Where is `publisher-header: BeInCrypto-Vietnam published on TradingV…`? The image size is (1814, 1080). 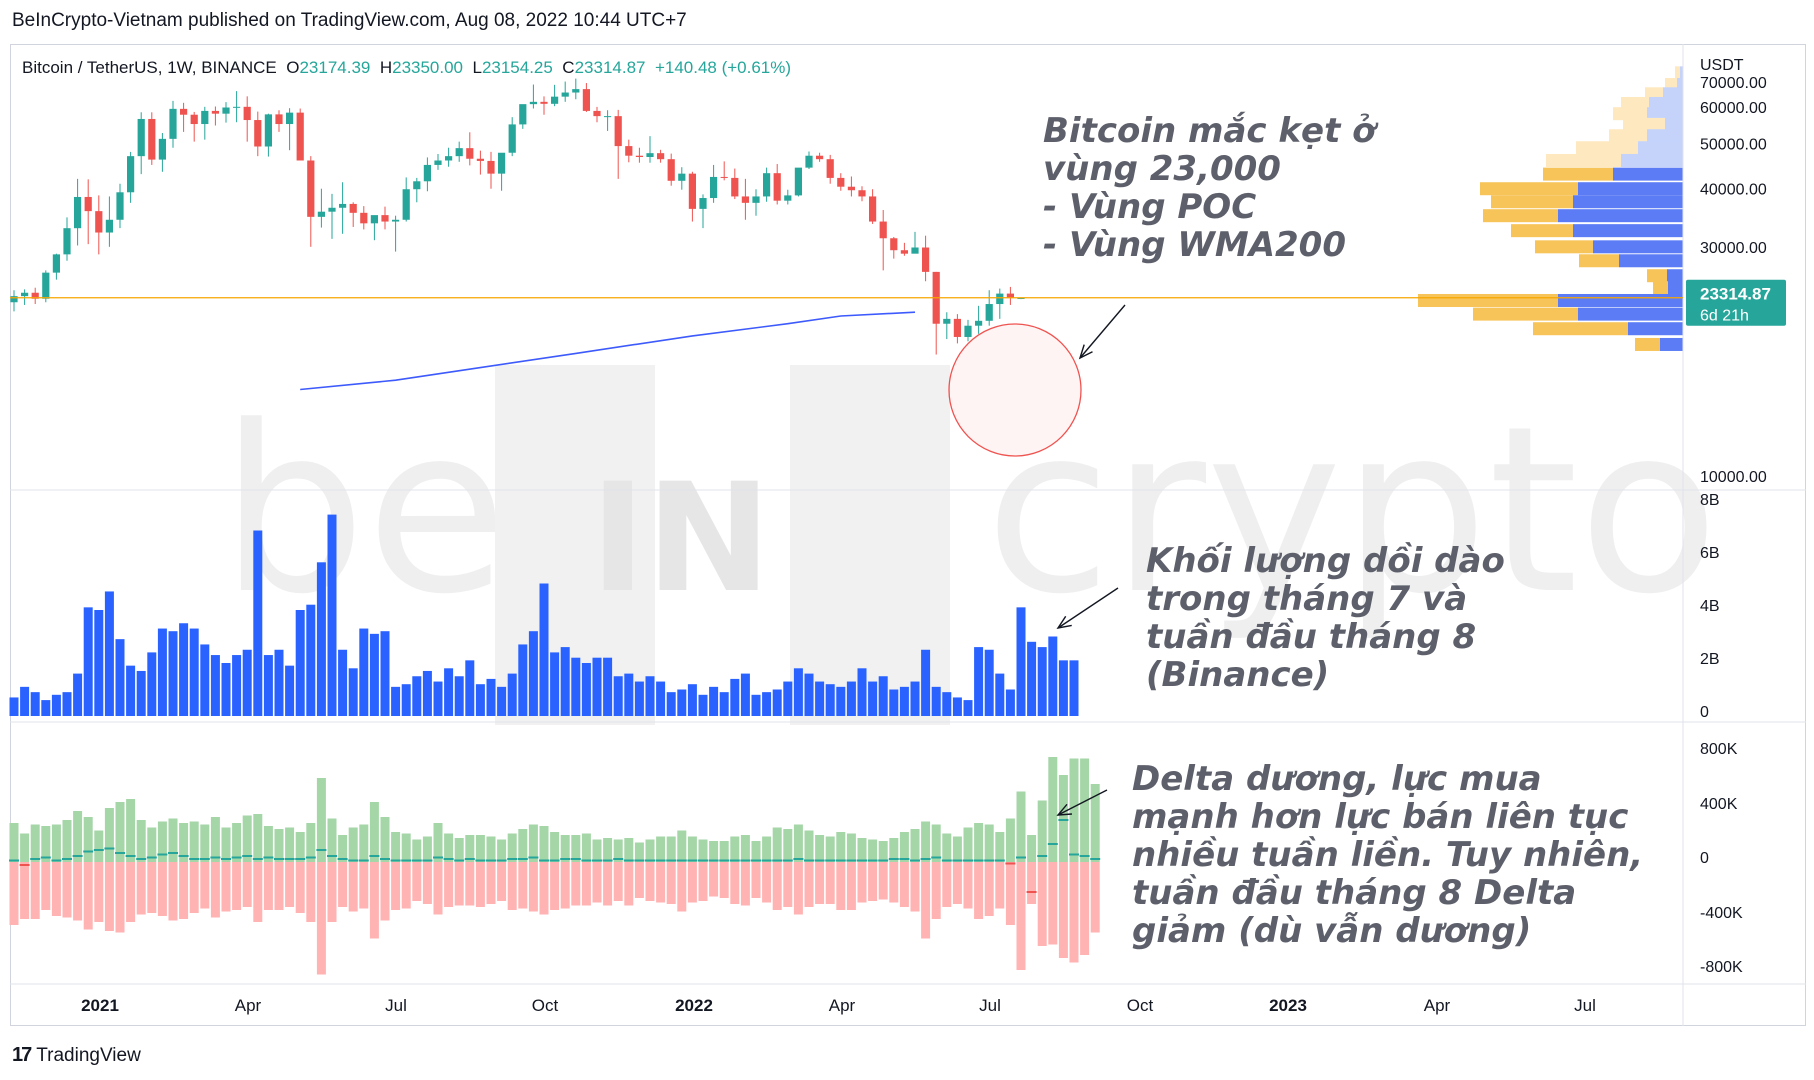
publisher-header: BeInCrypto-Vietnam published on TradingV… is located at coordinates (349, 20).